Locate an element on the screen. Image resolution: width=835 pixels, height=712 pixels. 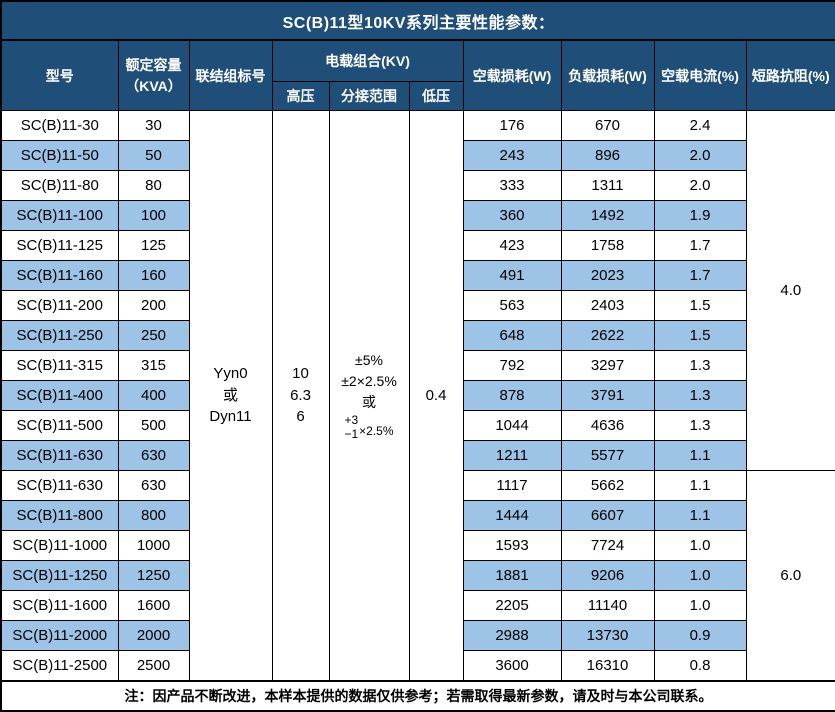
cell-no-load-current: 2.0 is located at coordinates (700, 155).